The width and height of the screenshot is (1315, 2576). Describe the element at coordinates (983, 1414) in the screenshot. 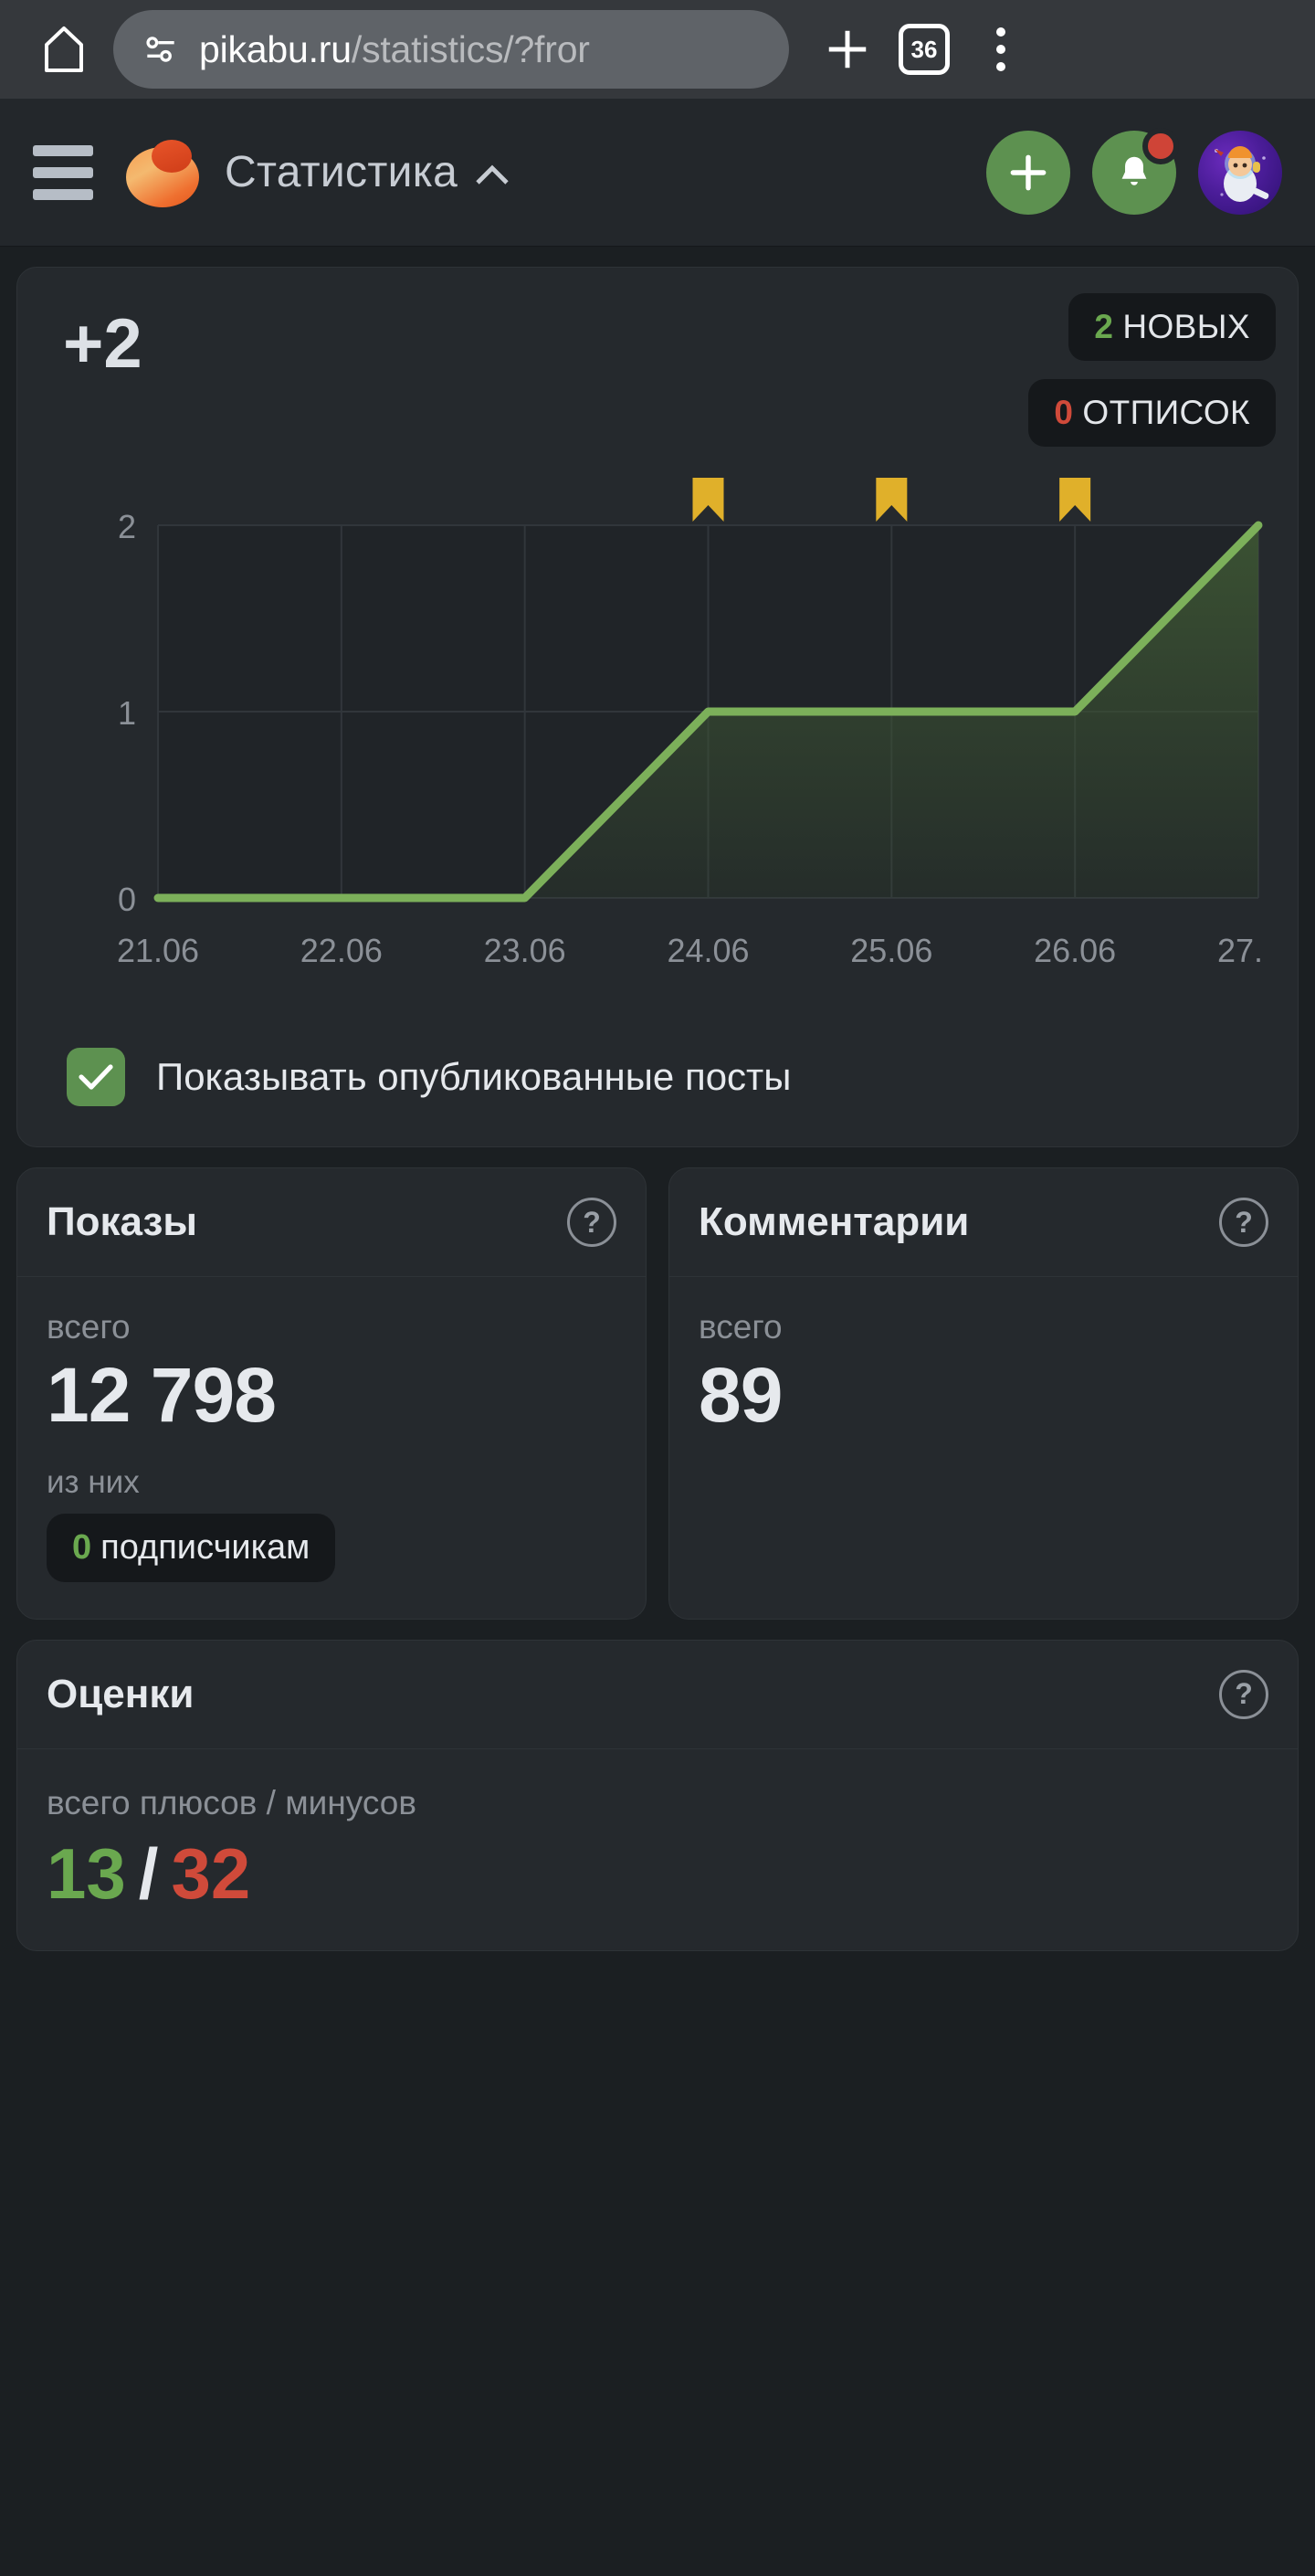

I see `comments-card-body: всего 89` at that location.